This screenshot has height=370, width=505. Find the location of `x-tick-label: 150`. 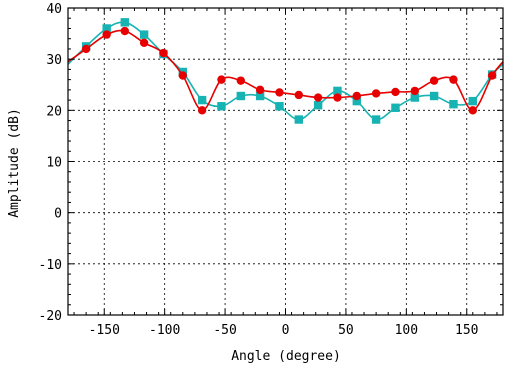

x-tick-label: 150 is located at coordinates (466, 330).